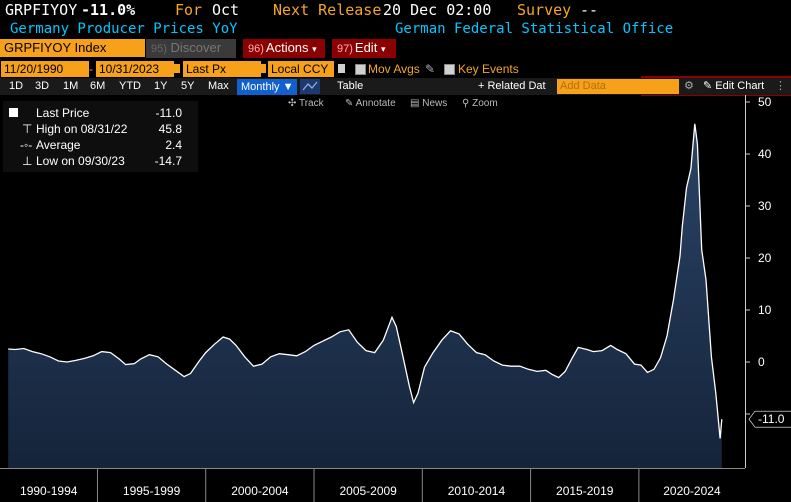 The width and height of the screenshot is (791, 502). I want to click on edit-button: 97) Edit ▾, so click(364, 48).